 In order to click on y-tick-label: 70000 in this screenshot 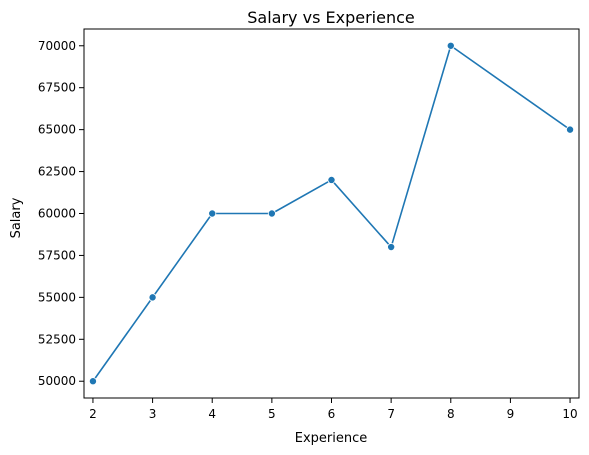, I will do `click(57, 46)`.